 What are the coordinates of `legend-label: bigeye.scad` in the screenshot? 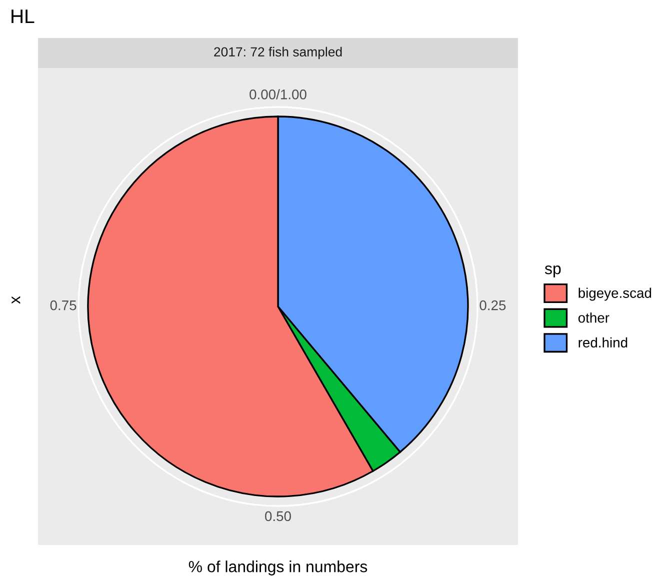 It's located at (615, 294).